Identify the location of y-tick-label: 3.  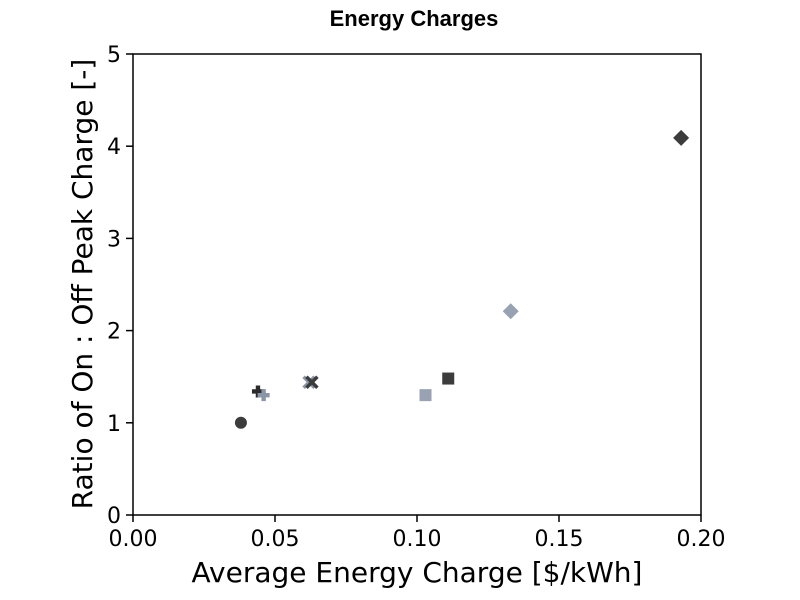
(114, 239).